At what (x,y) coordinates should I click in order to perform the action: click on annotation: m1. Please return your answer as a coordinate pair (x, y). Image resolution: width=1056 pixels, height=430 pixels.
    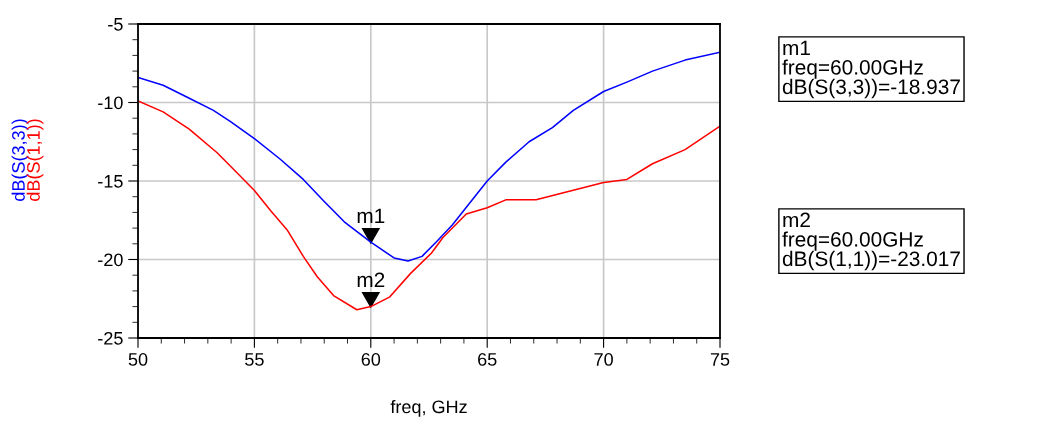
    Looking at the image, I should click on (371, 215).